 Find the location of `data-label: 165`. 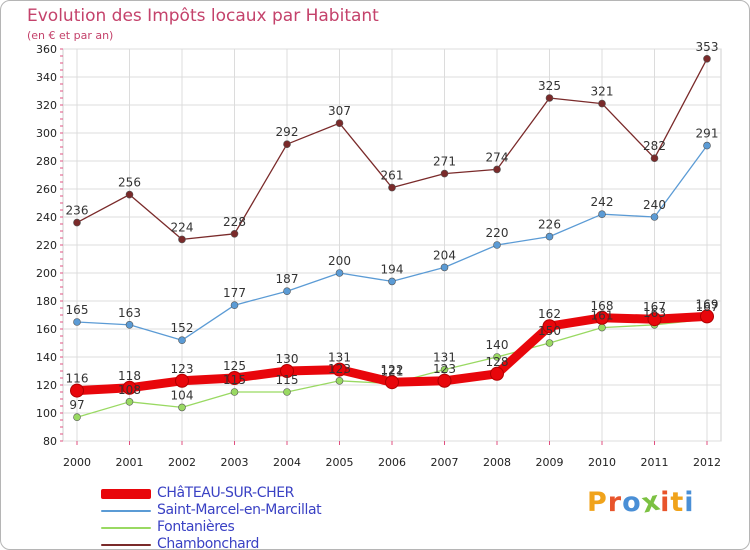

data-label: 165 is located at coordinates (77, 310).